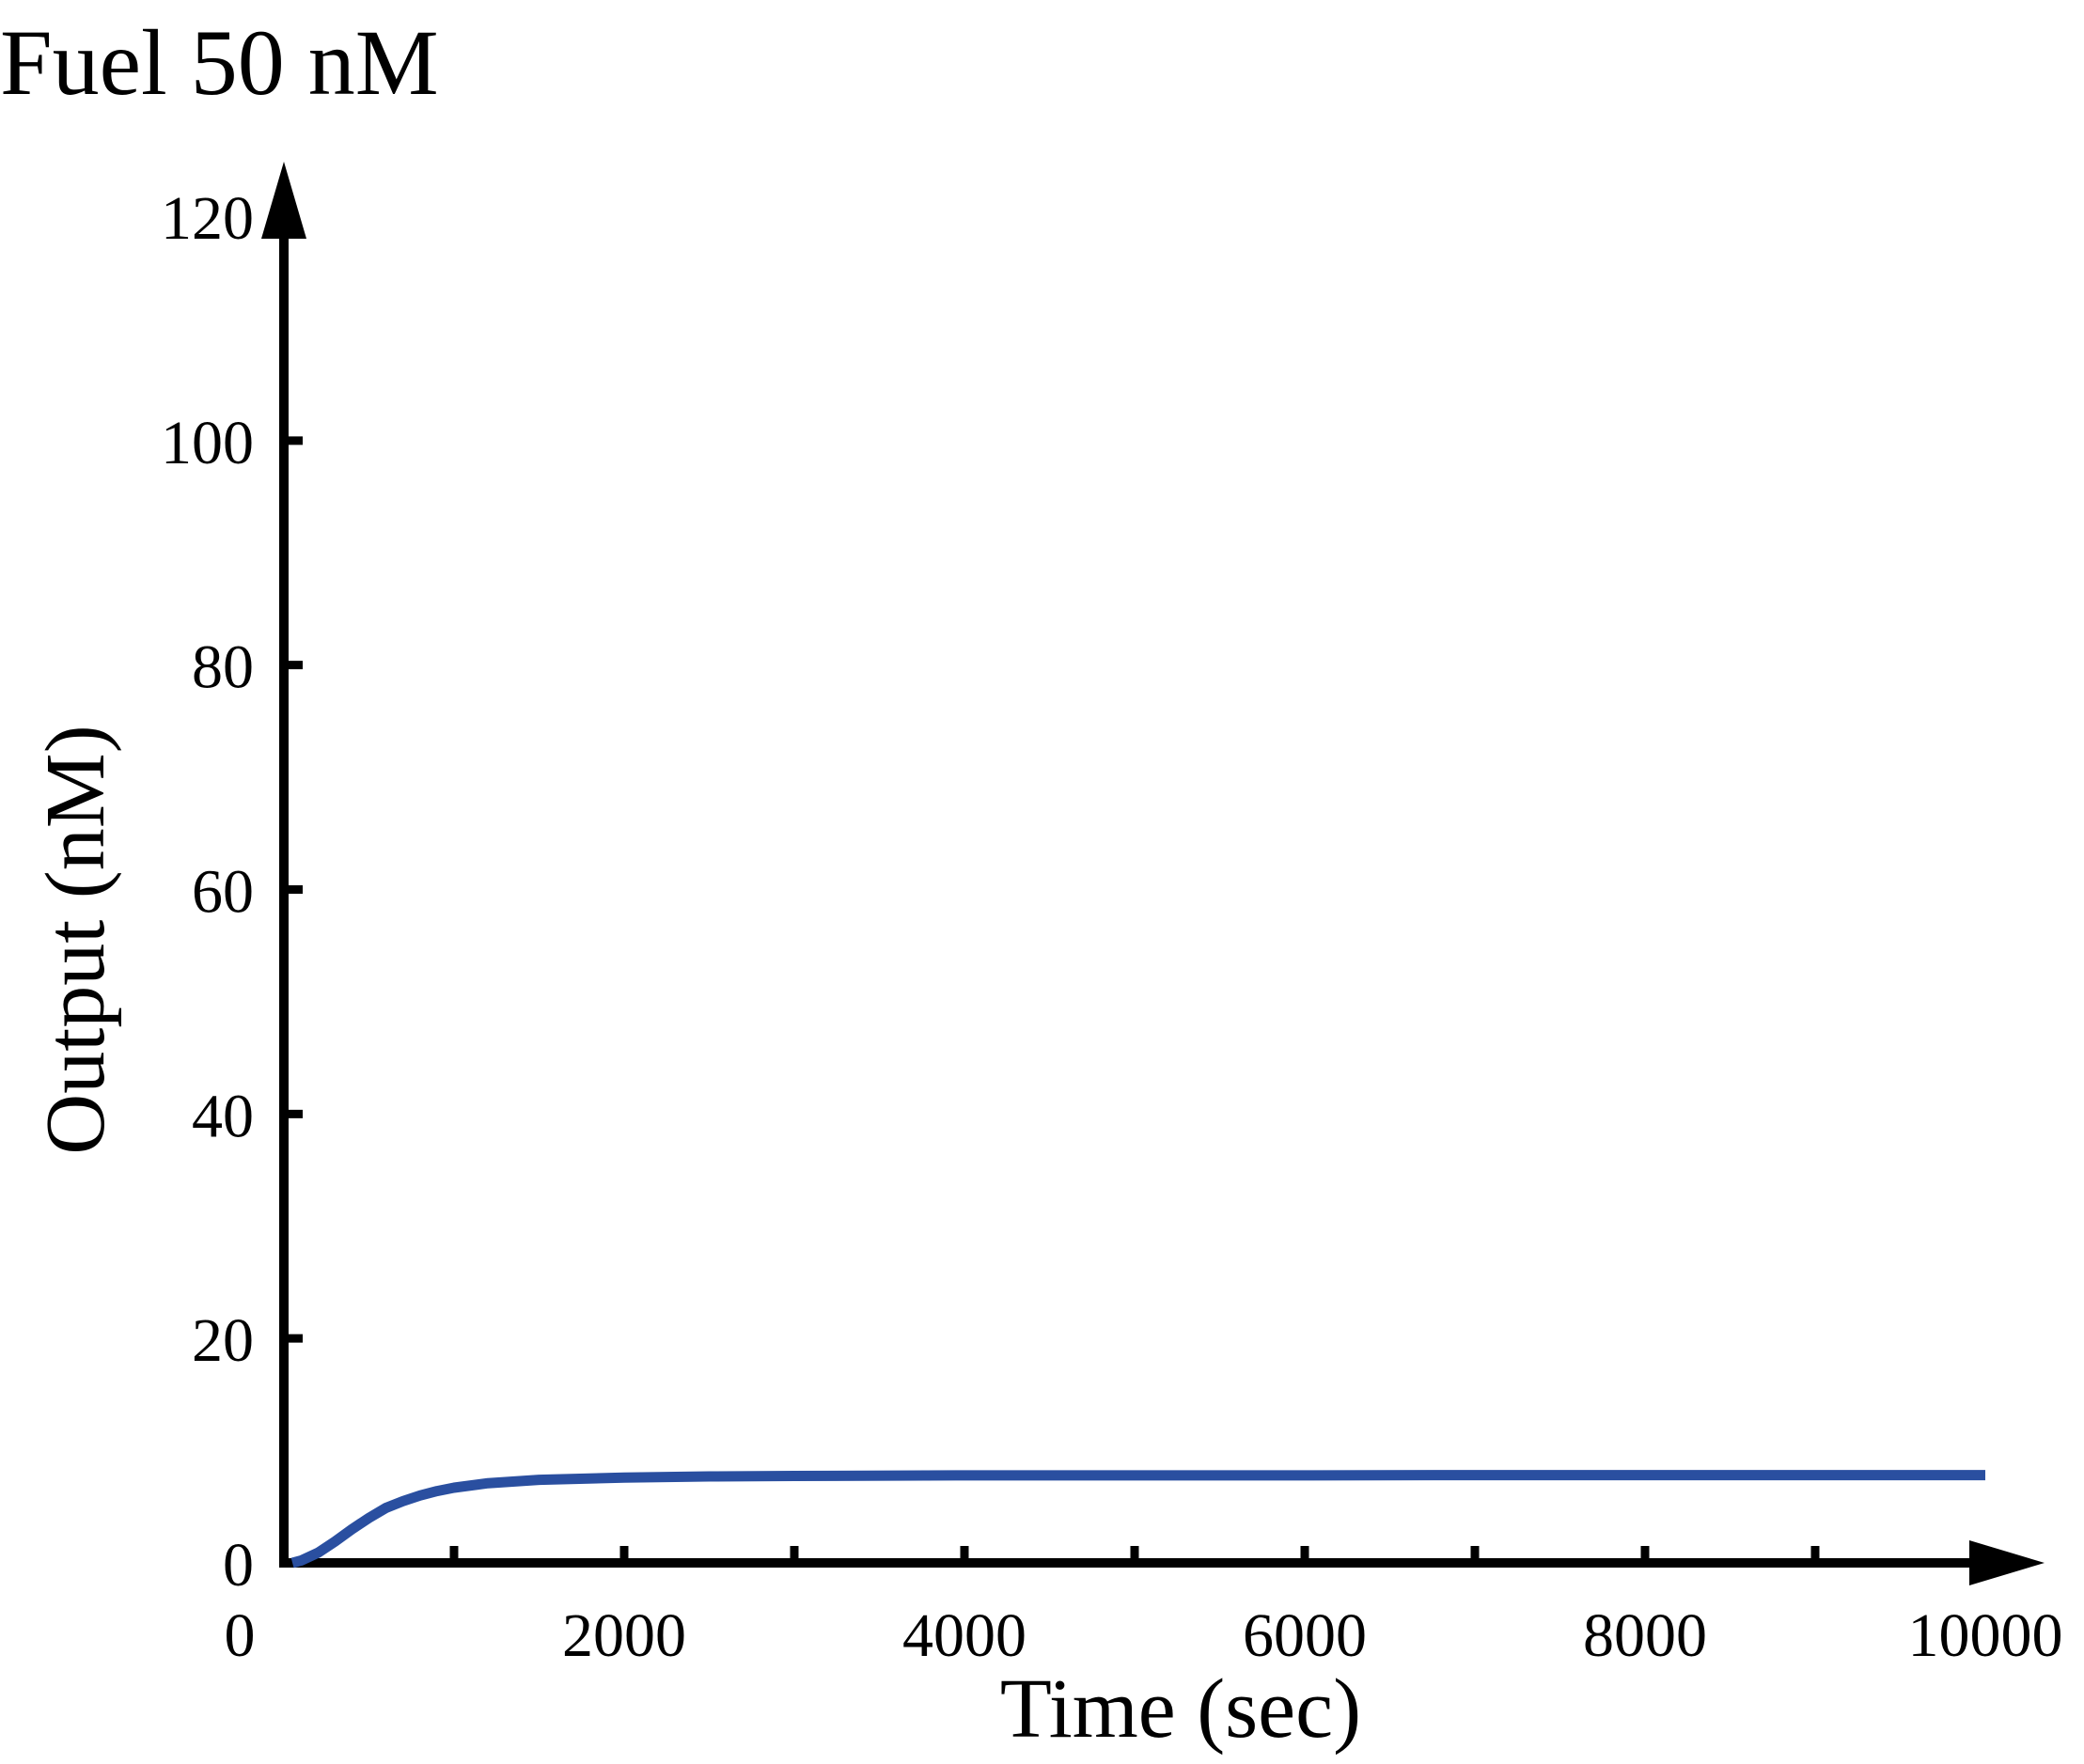  Describe the element at coordinates (223, 893) in the screenshot. I see `y-tick-label: 60` at that location.